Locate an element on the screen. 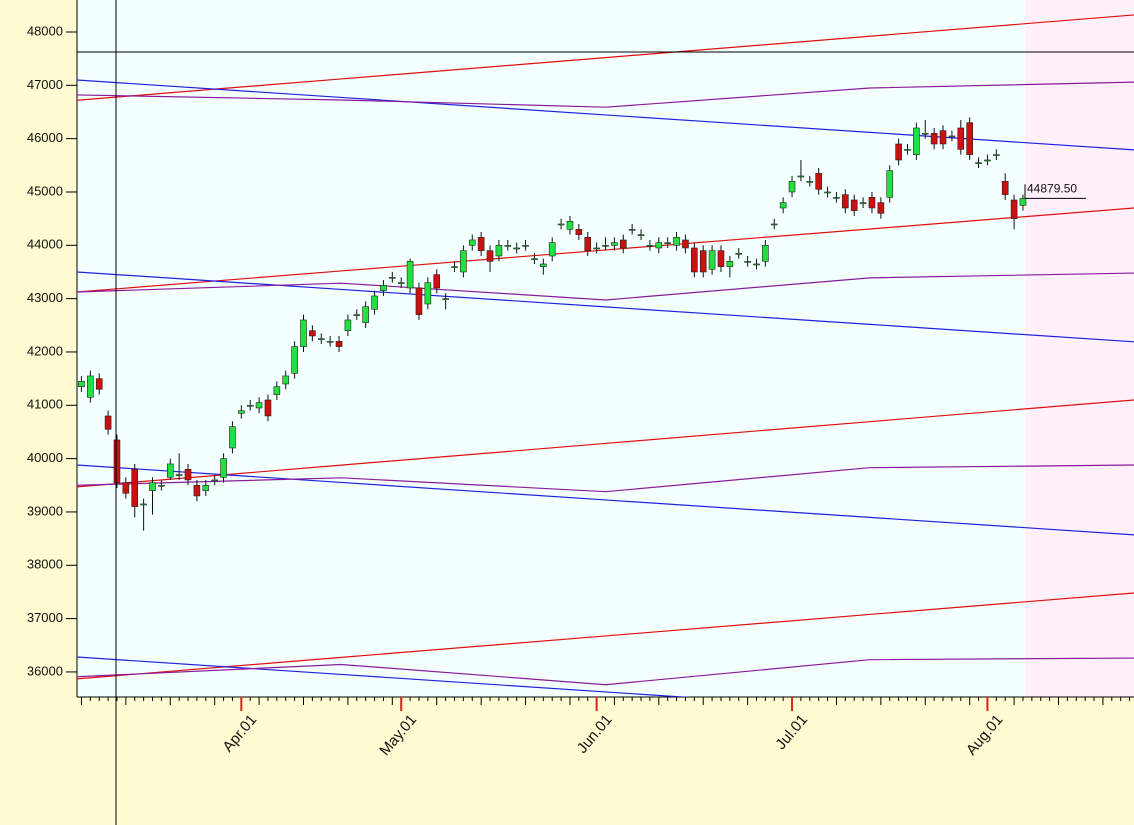  y-tick-label: 47000 is located at coordinates (45, 84).